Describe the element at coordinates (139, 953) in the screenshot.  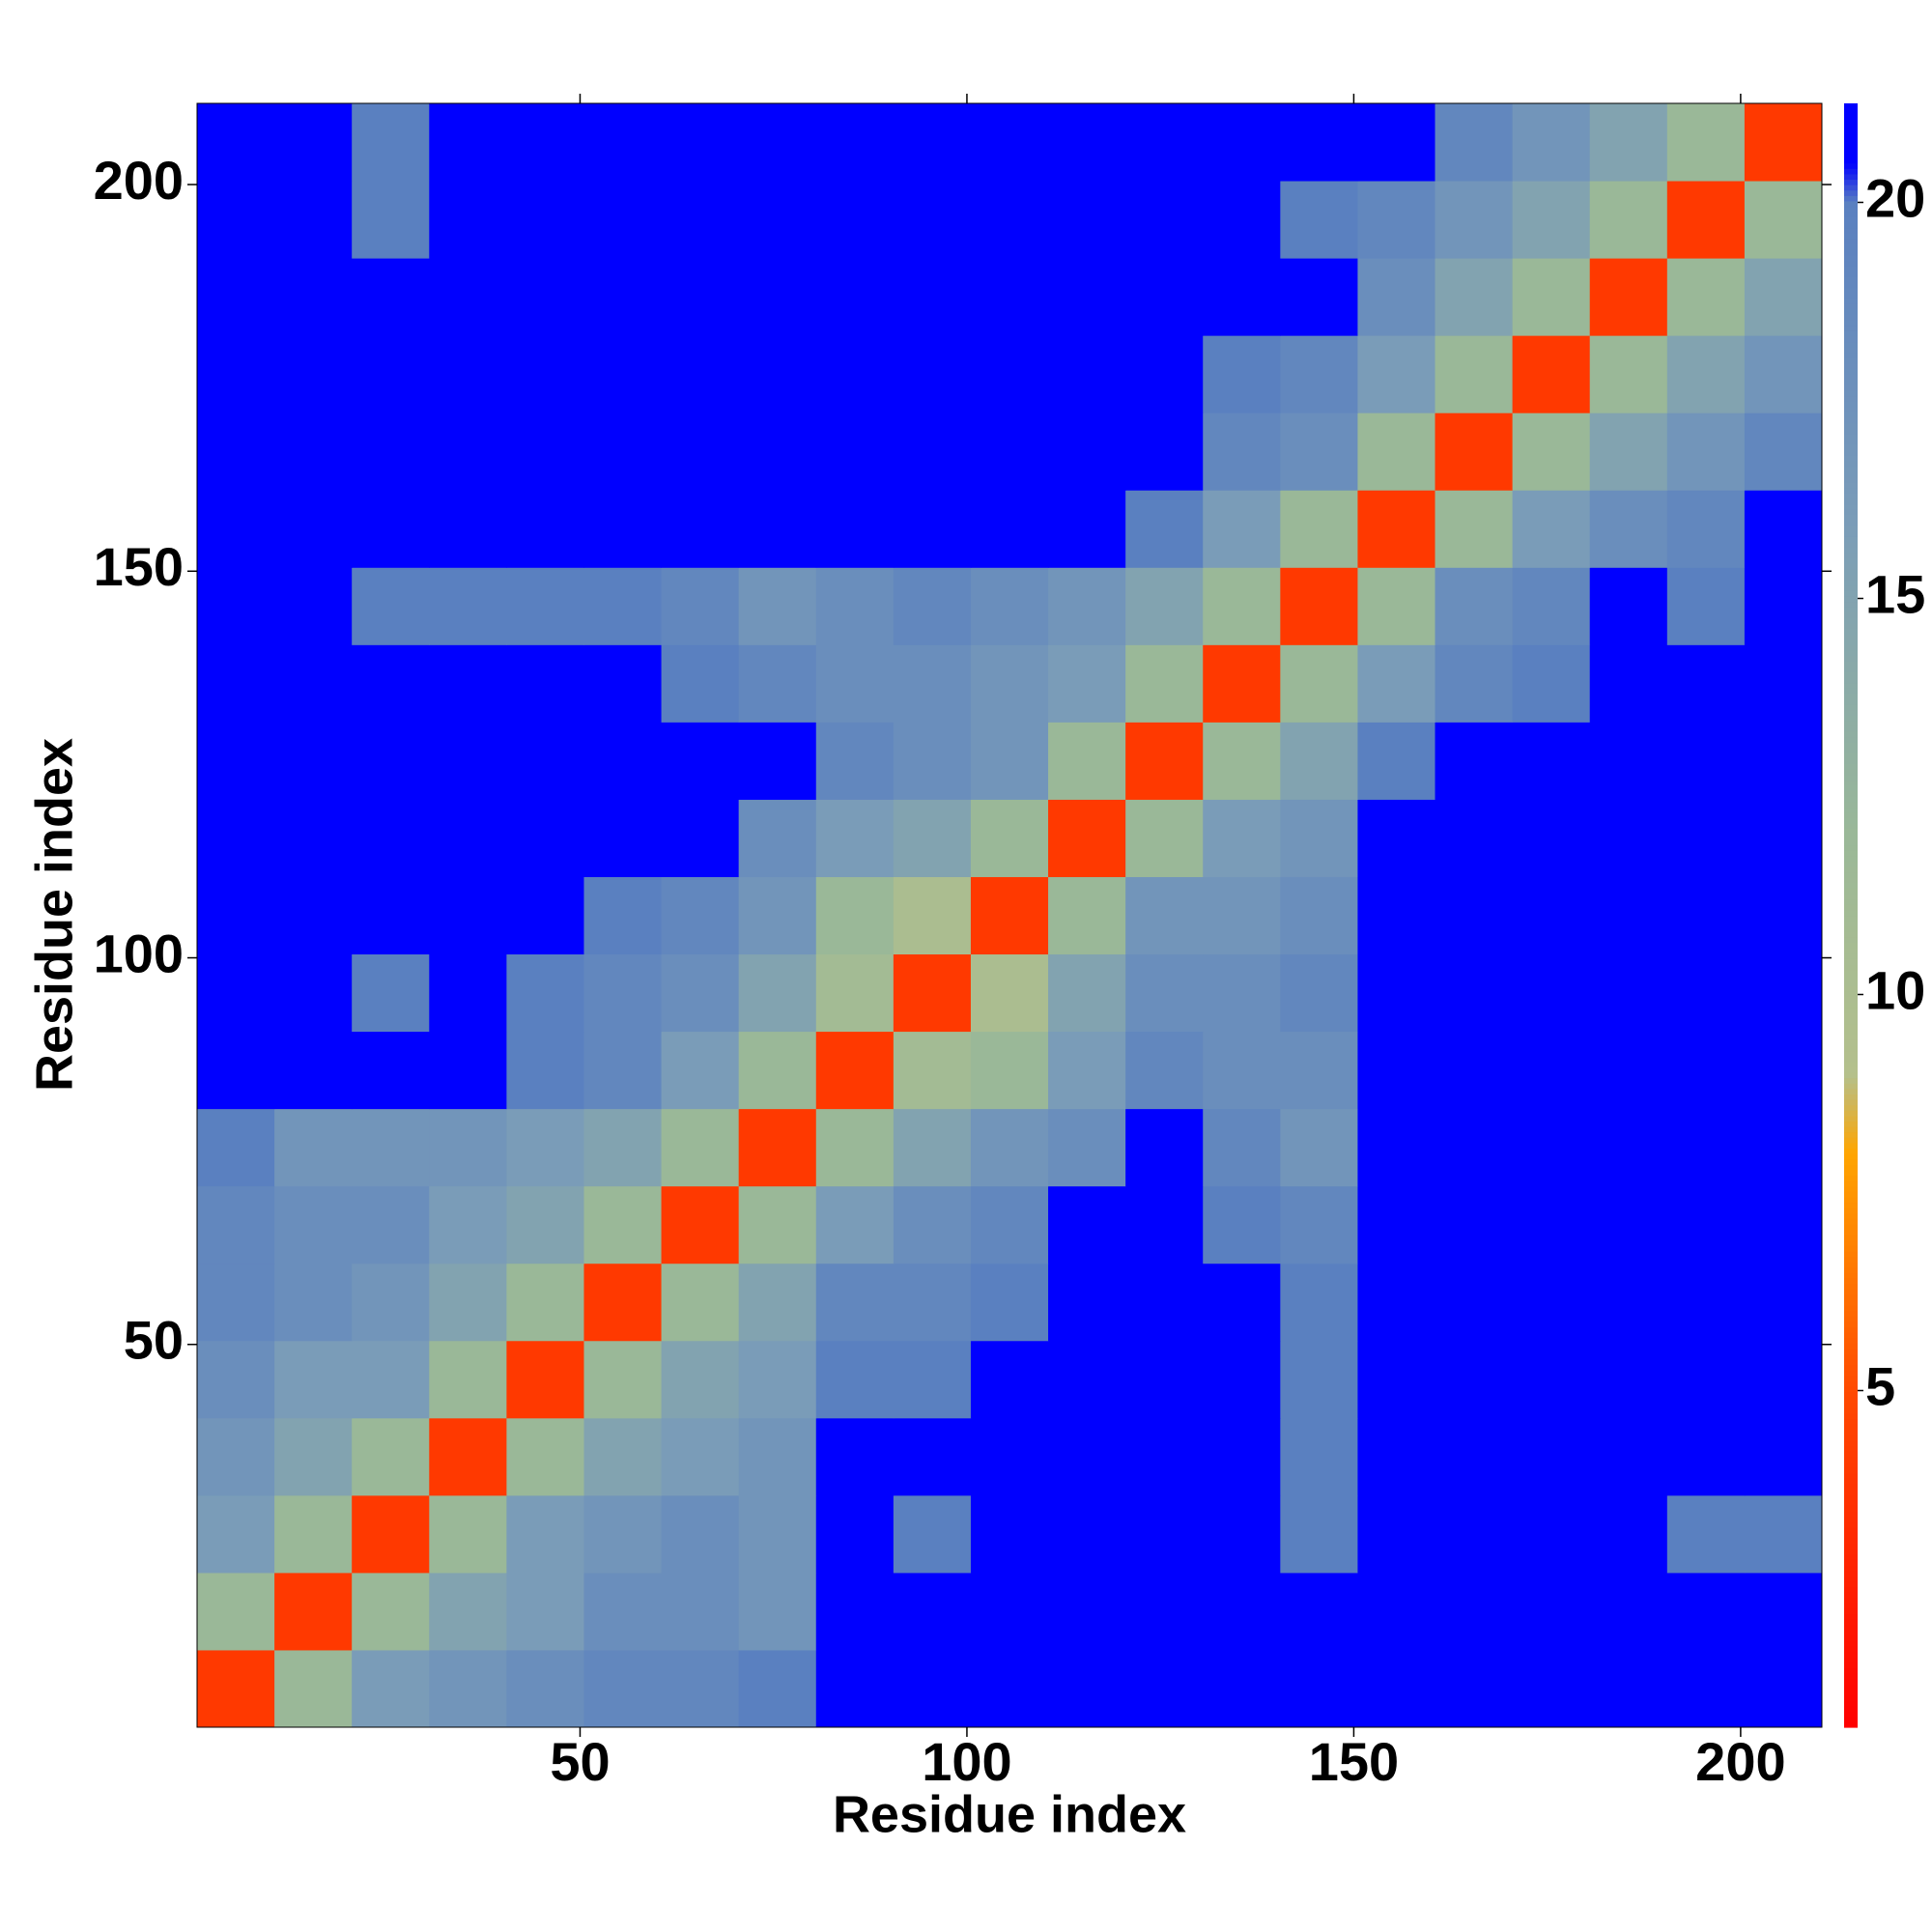
I see `y-tick-label: 100` at that location.